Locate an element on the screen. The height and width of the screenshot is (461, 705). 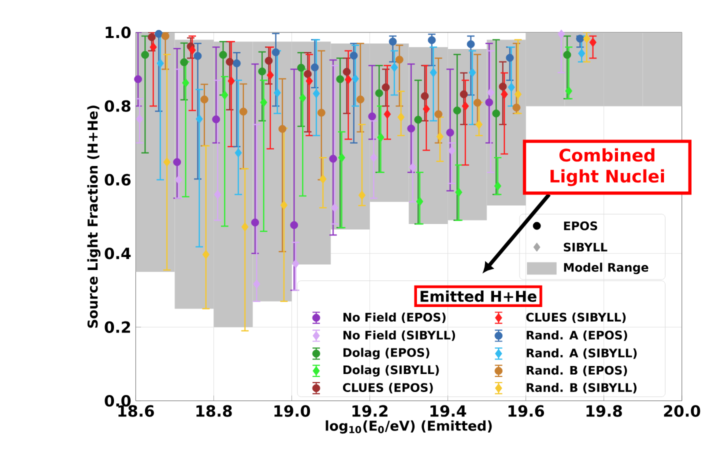
y-tick-label: 0.6 is located at coordinates (117, 180).